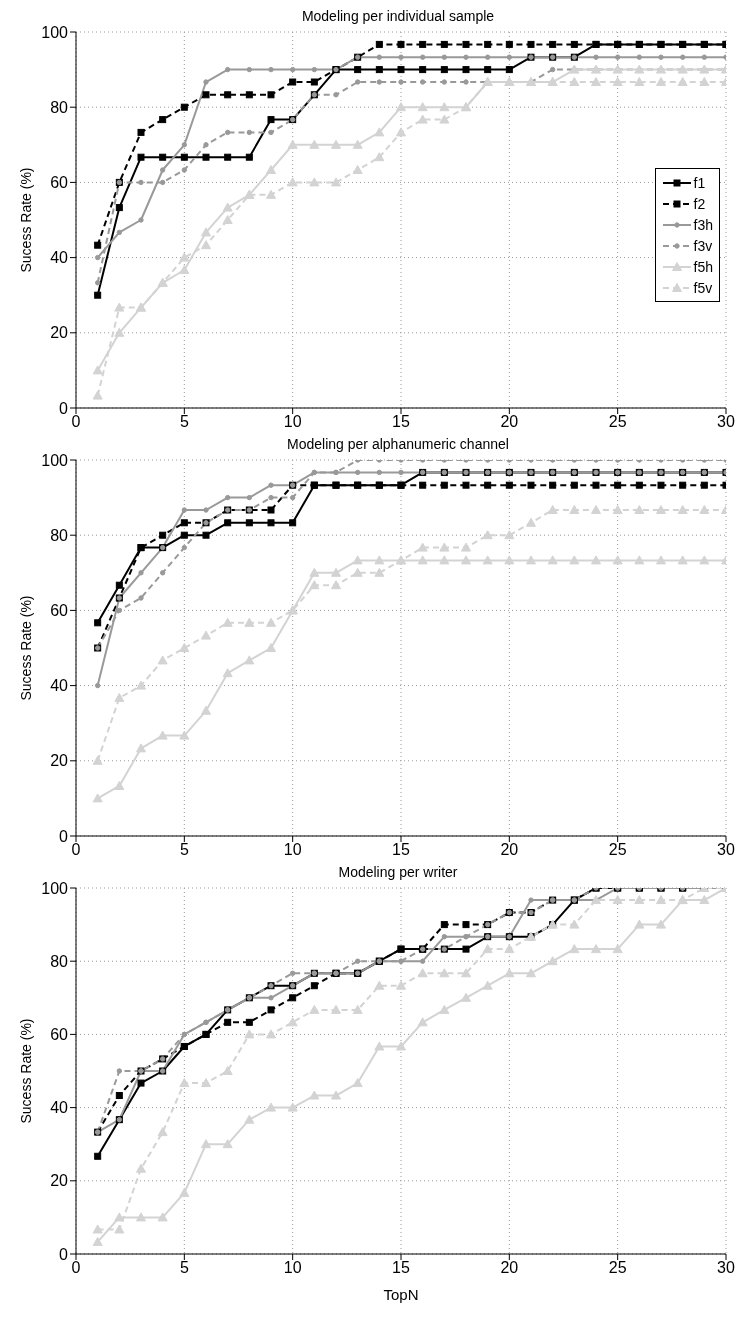  I want to click on chart-title: Modeling per alphanumeric channel, so click(398, 444).